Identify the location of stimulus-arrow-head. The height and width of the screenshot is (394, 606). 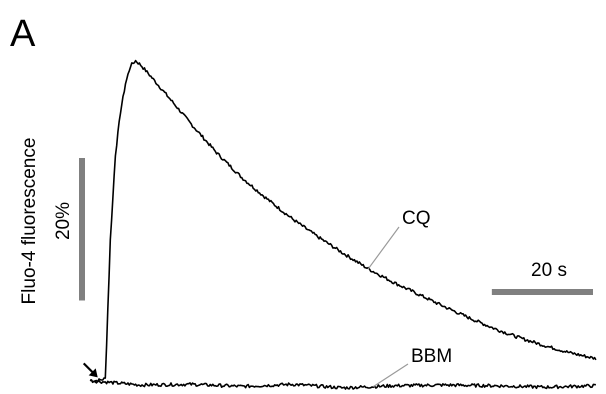
(93, 373).